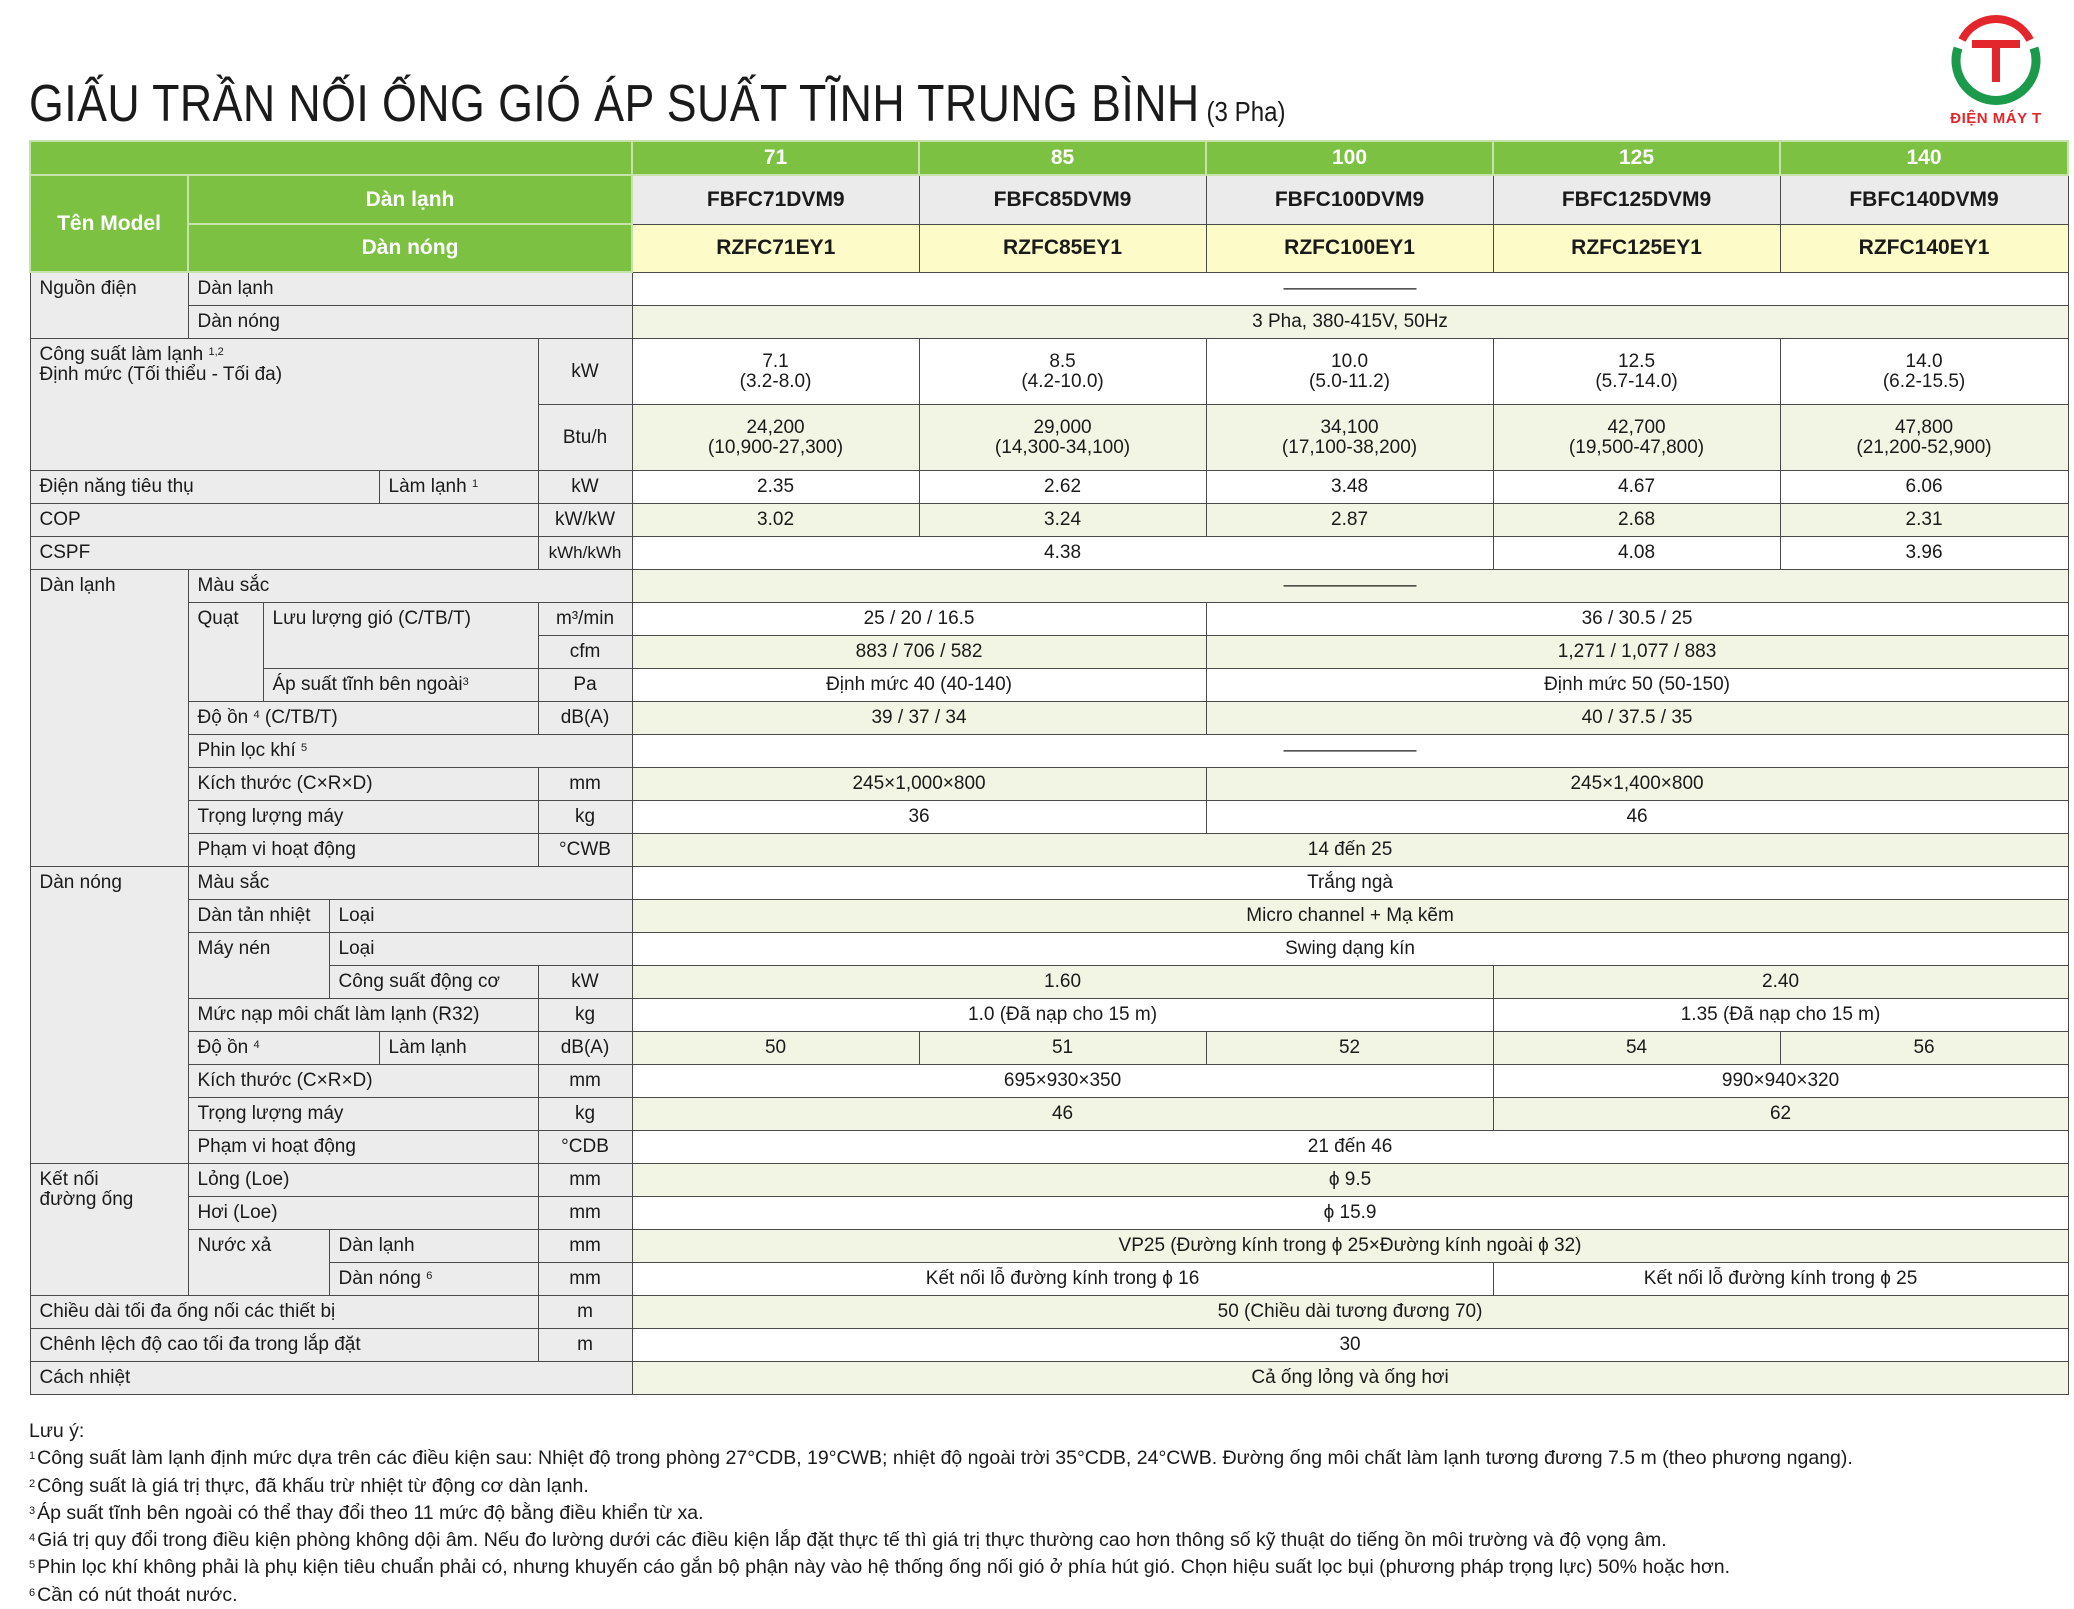  I want to click on table-cell-label: Kích thước (C×R×D), so click(363, 784).